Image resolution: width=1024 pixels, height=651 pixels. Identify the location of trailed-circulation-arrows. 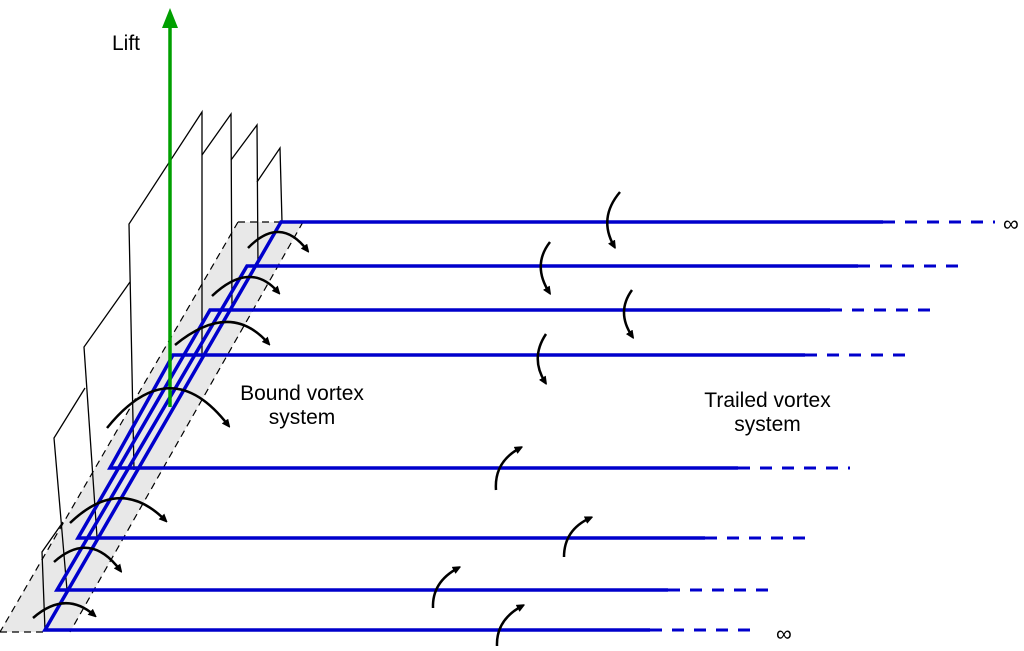
(531, 419).